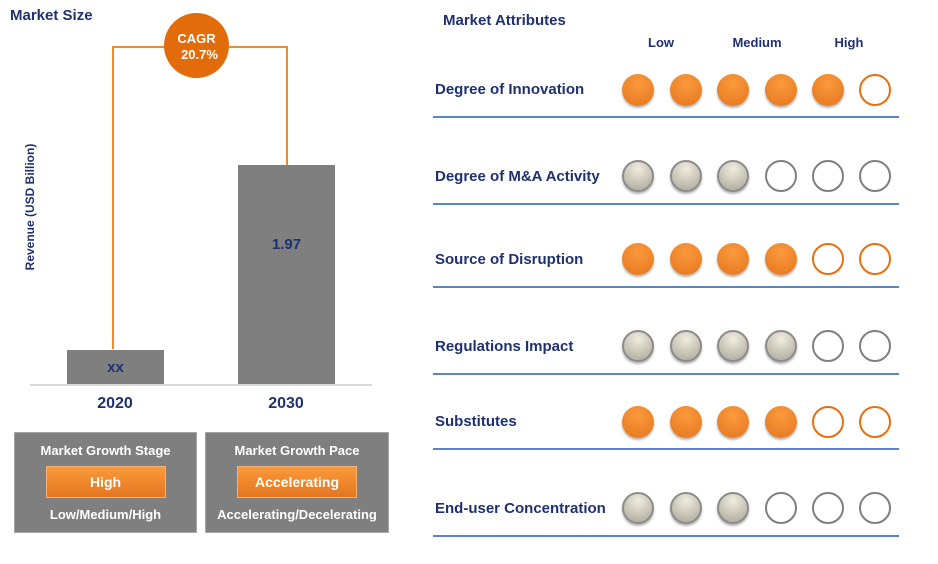  I want to click on cagr-connector-left, so click(113, 197).